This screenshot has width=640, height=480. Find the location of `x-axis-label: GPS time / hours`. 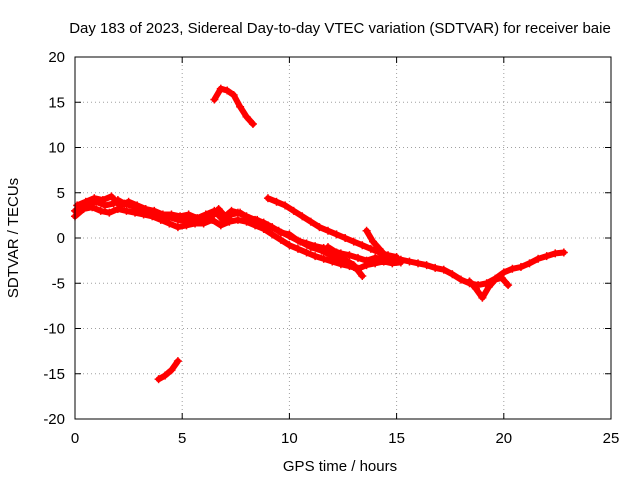

x-axis-label: GPS time / hours is located at coordinates (340, 466).